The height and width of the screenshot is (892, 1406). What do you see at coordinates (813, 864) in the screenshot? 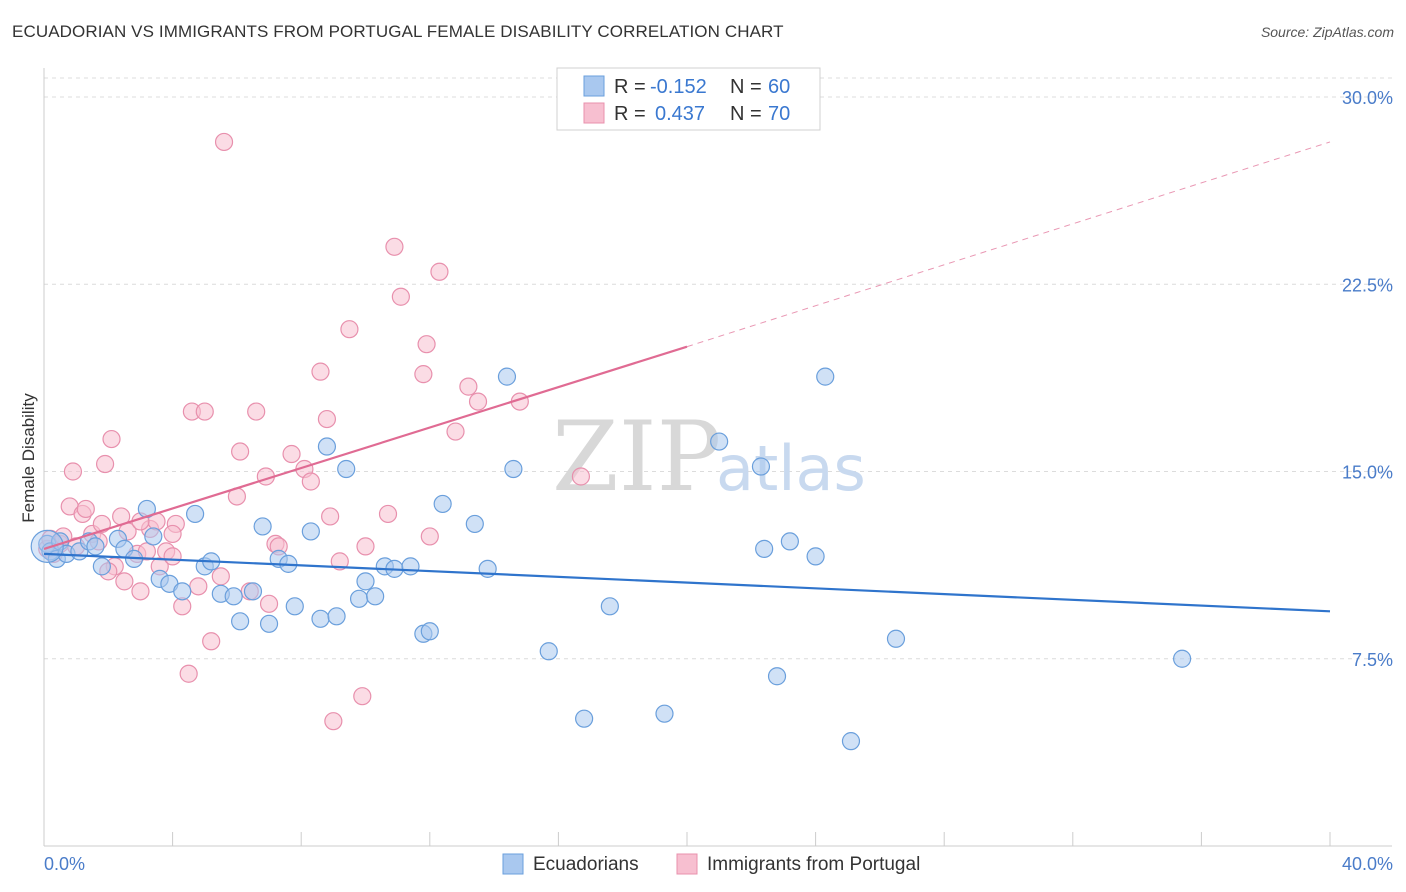
I see `bottom-legend-portugal: Immigrants from Portugal` at bounding box center [813, 864].